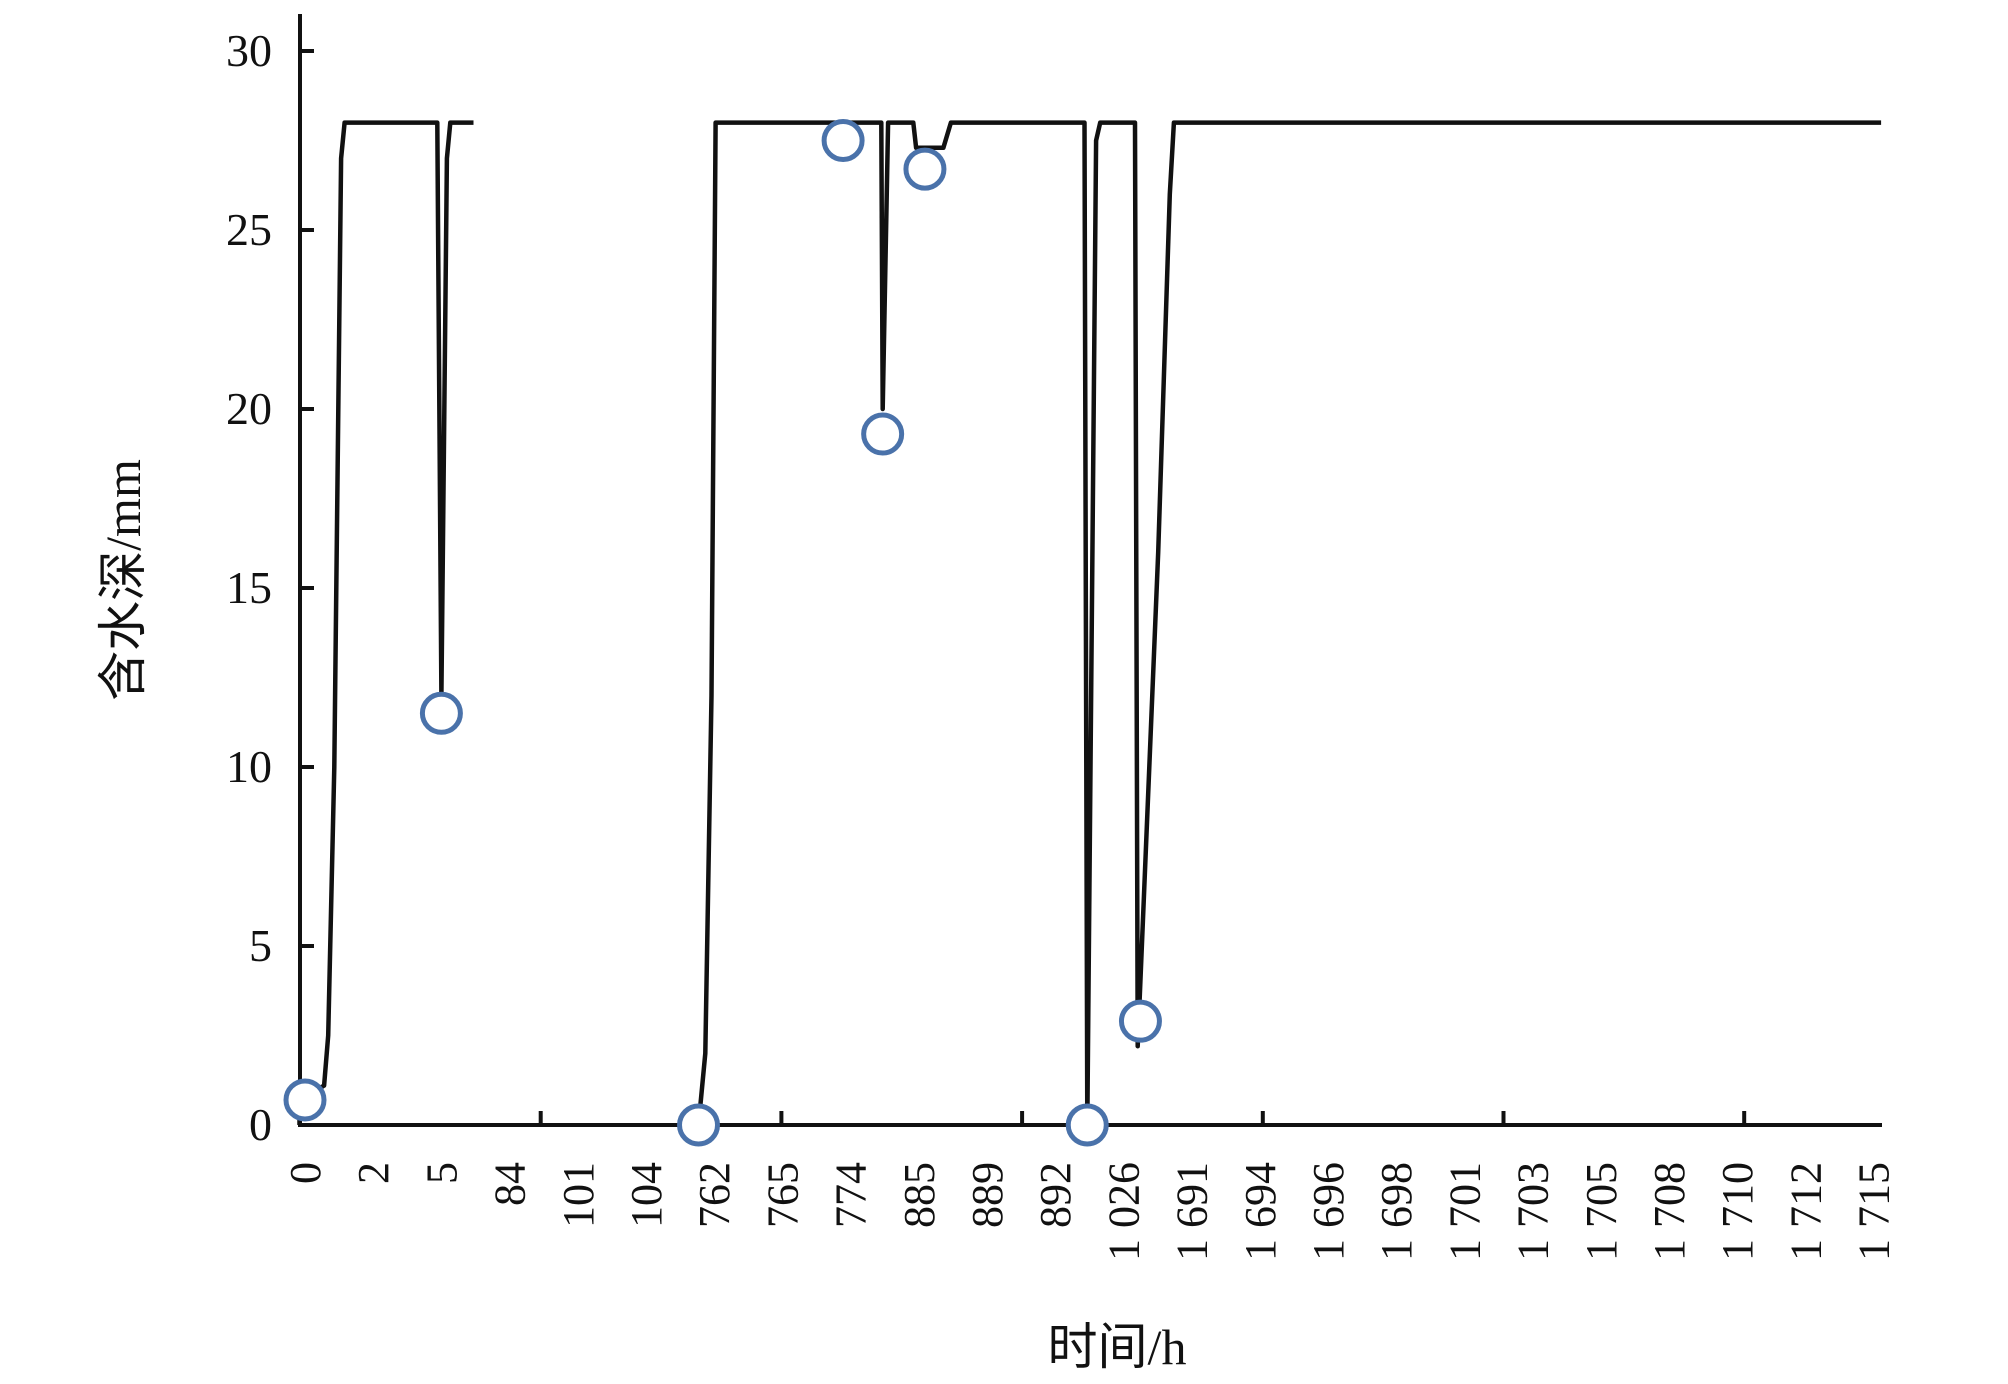 The height and width of the screenshot is (1384, 2008). What do you see at coordinates (1260, 1211) in the screenshot?
I see `x-tick-label: 1 694` at bounding box center [1260, 1211].